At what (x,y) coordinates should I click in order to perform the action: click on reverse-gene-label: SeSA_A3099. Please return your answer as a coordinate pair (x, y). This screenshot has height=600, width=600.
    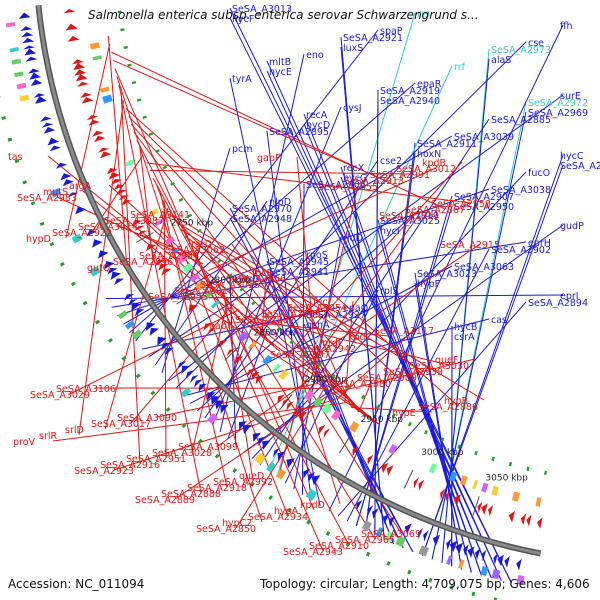
    Looking at the image, I should click on (208, 447).